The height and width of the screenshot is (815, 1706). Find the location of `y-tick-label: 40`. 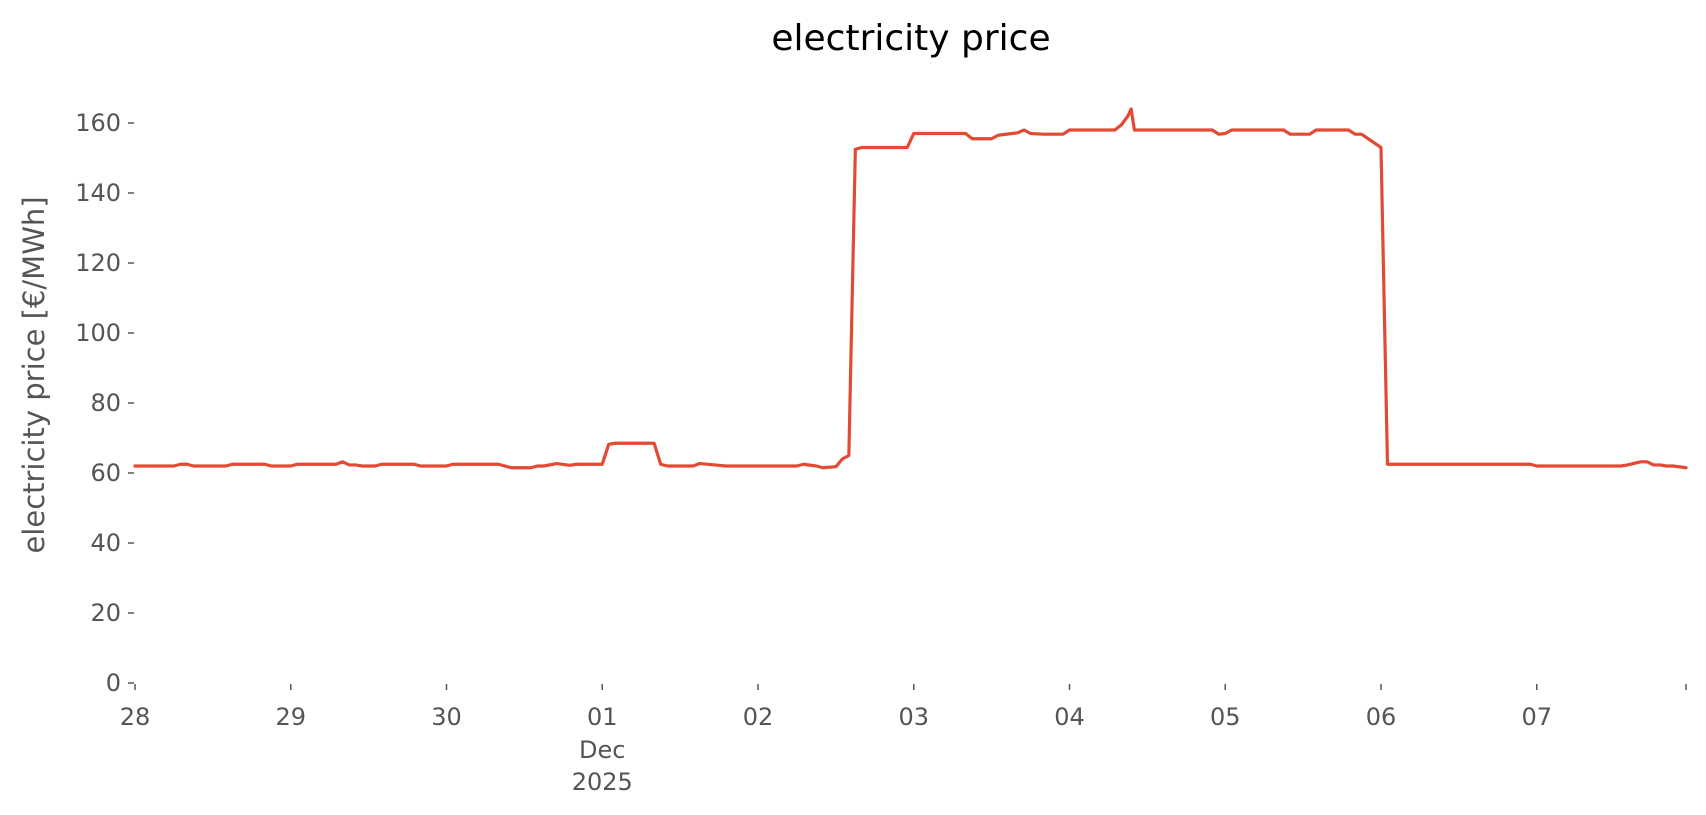

y-tick-label: 40 is located at coordinates (105, 543).